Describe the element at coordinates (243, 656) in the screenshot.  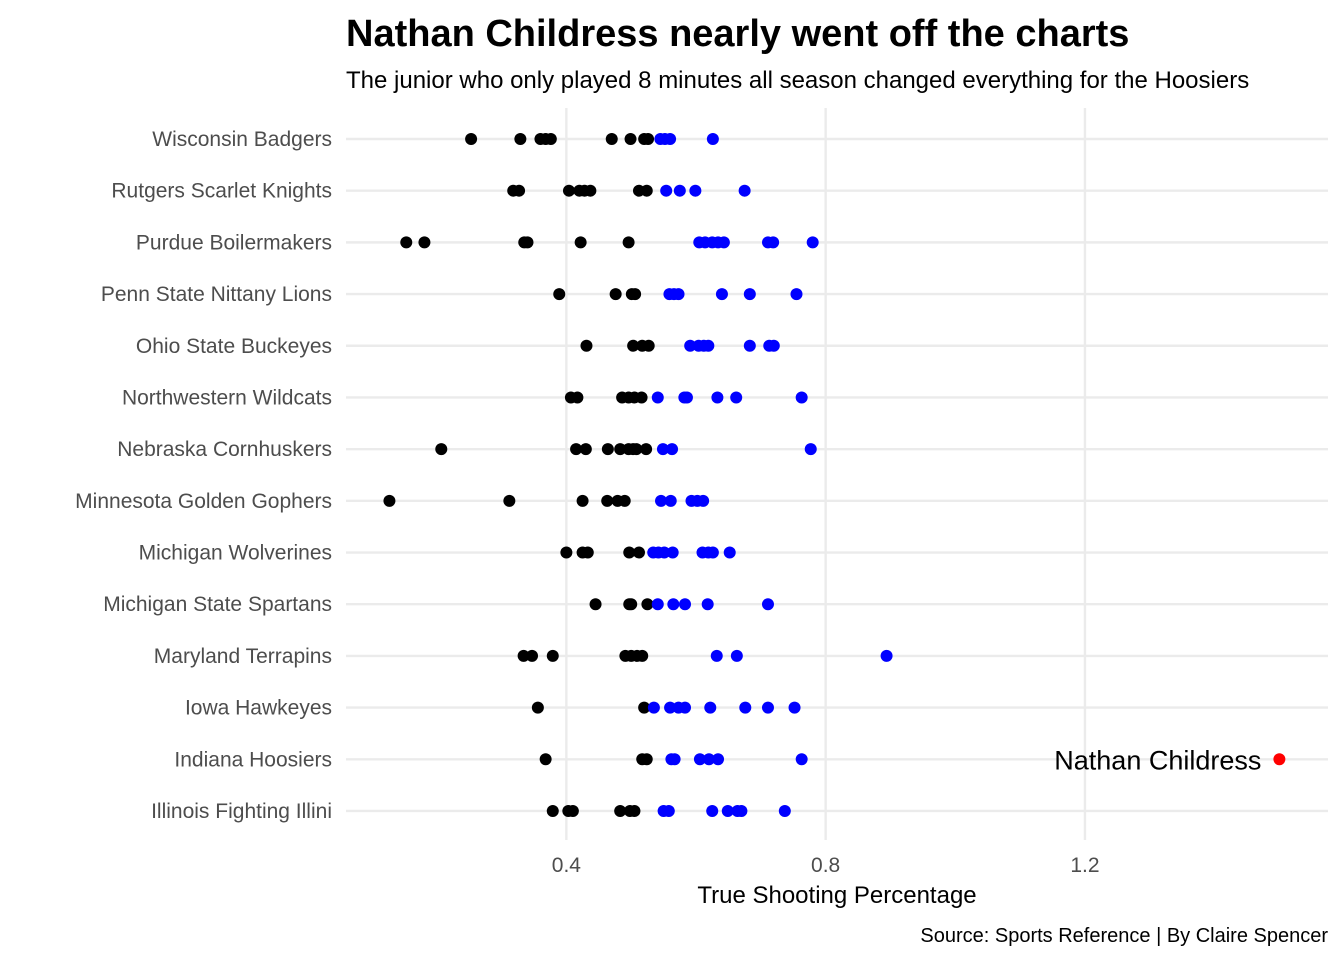
I see `y-tick-label-maryland-terrapins: Maryland Terrapins` at that location.